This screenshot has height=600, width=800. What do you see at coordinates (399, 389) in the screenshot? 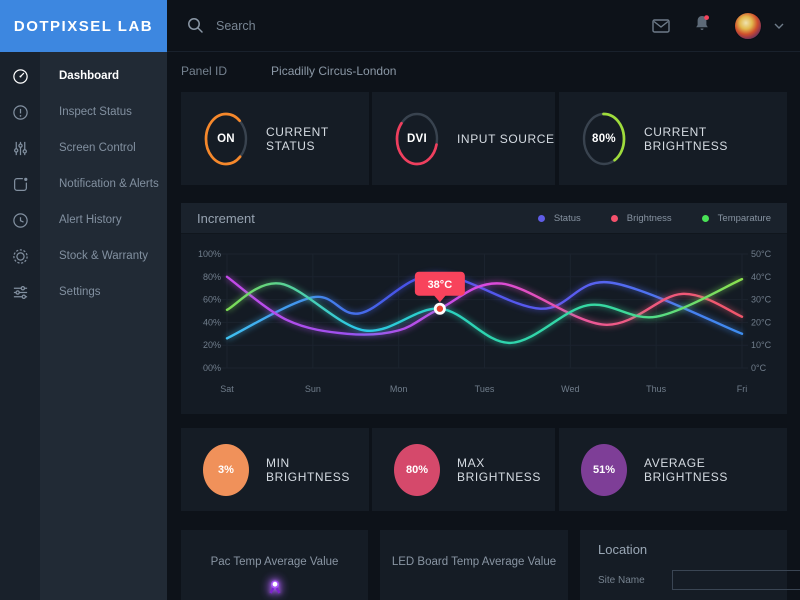
I see `svg-text: Mon` at bounding box center [399, 389].